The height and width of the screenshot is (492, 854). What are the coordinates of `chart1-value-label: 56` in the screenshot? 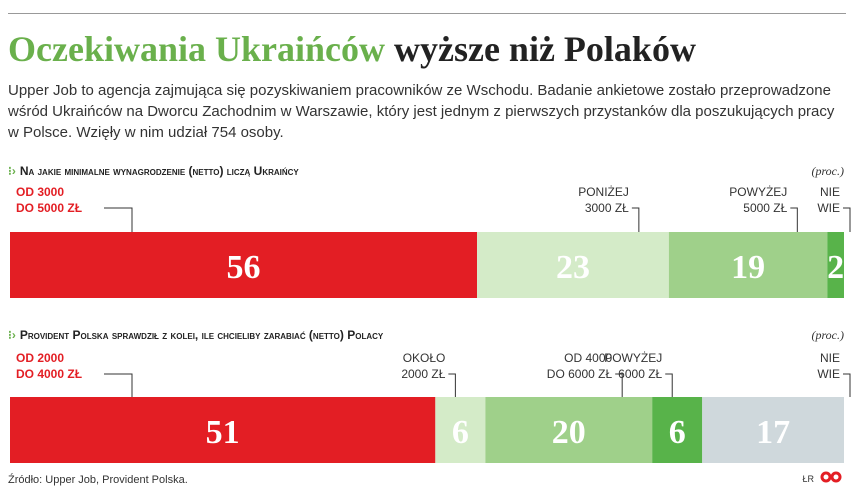 It's located at (244, 267).